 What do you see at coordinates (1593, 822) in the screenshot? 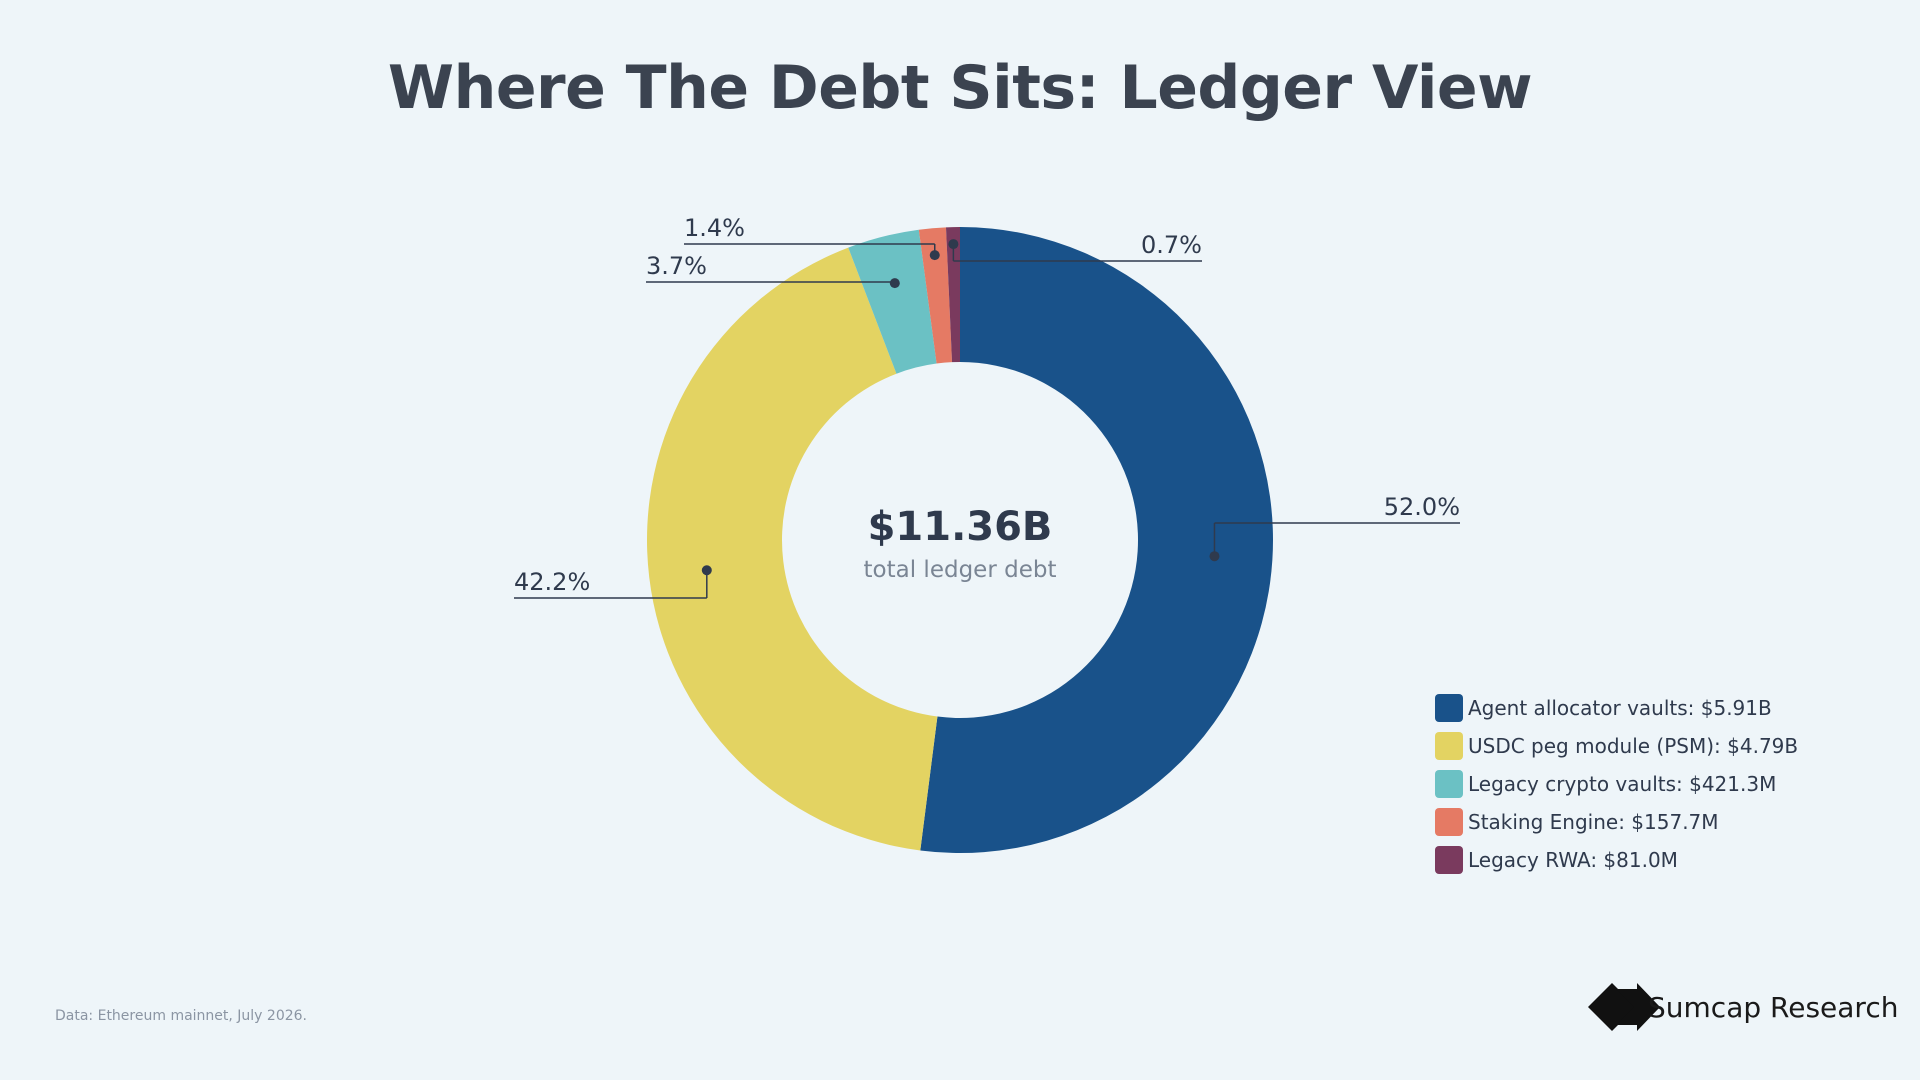
I see `legend-label: Staking Engine: $157.7M` at bounding box center [1593, 822].